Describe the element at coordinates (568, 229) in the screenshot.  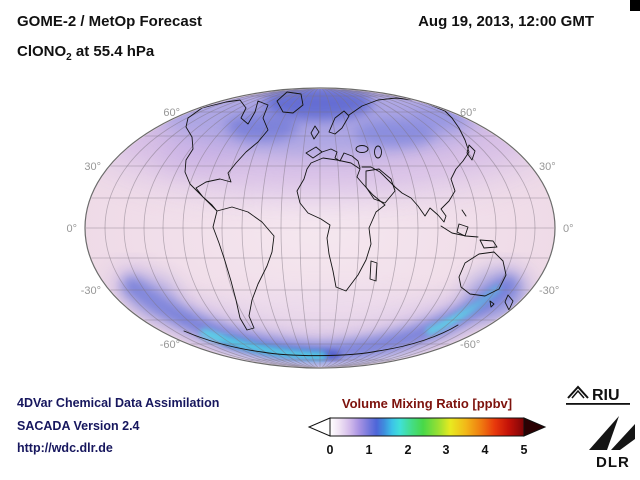
I see `lat-label-right-0: 0°` at that location.